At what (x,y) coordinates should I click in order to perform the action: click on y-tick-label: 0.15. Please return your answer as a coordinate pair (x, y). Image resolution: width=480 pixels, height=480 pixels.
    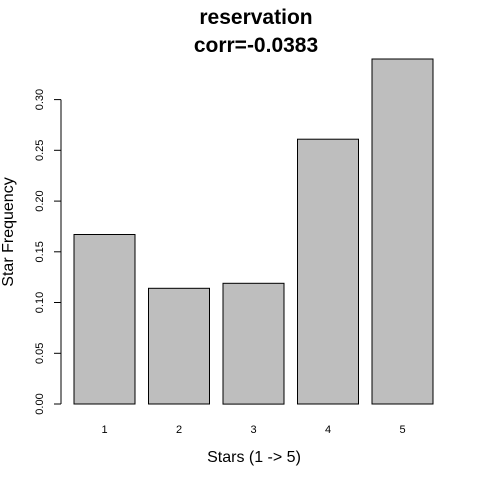
    Looking at the image, I should click on (40, 251).